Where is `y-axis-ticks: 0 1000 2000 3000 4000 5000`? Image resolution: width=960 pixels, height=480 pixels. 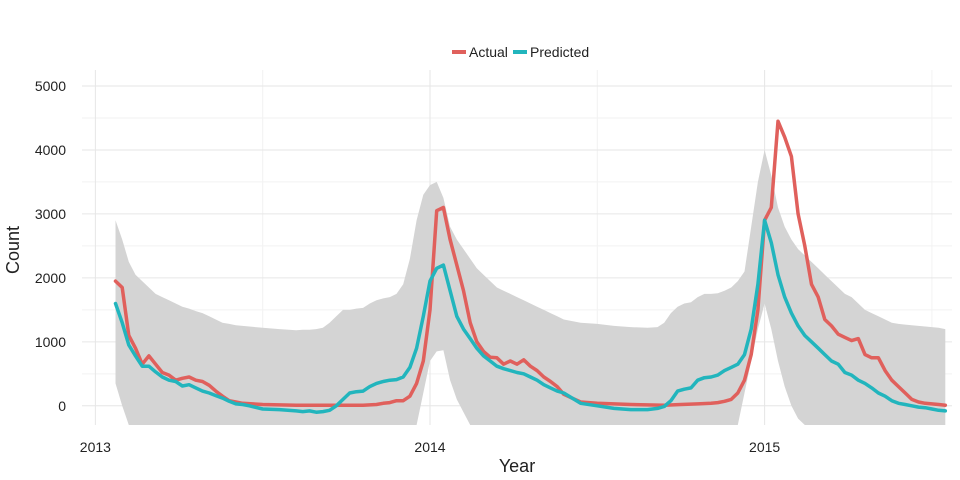 y-axis-ticks: 0 1000 2000 3000 4000 5000 is located at coordinates (50, 246).